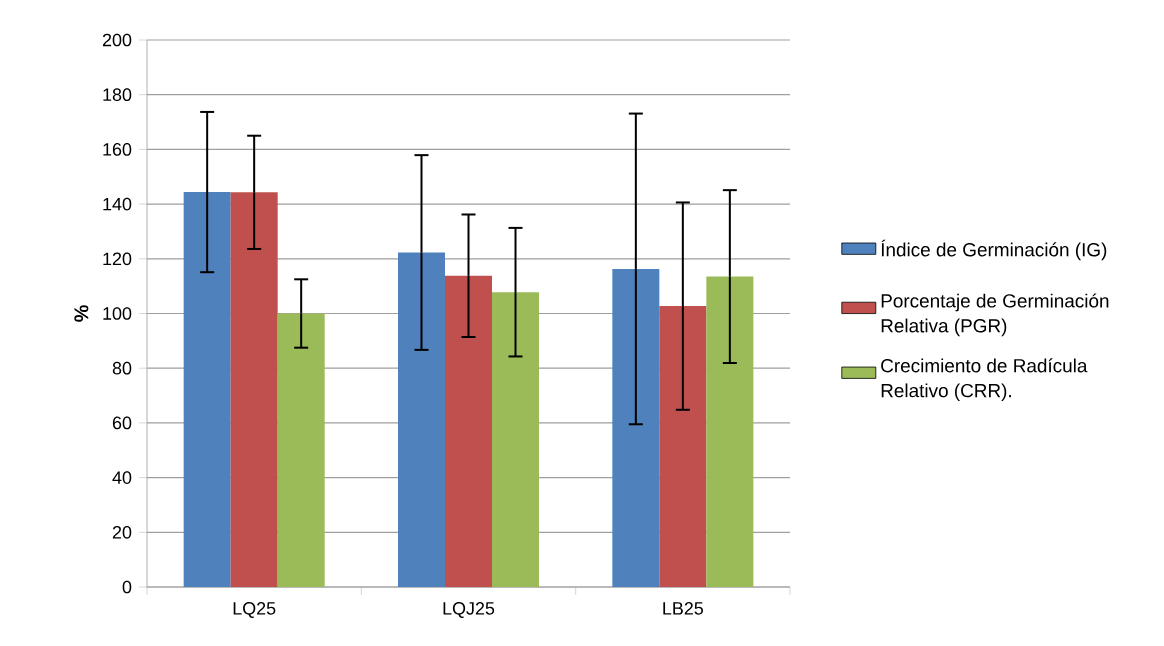  What do you see at coordinates (117, 149) in the screenshot?
I see `y-tick-label: 160` at bounding box center [117, 149].